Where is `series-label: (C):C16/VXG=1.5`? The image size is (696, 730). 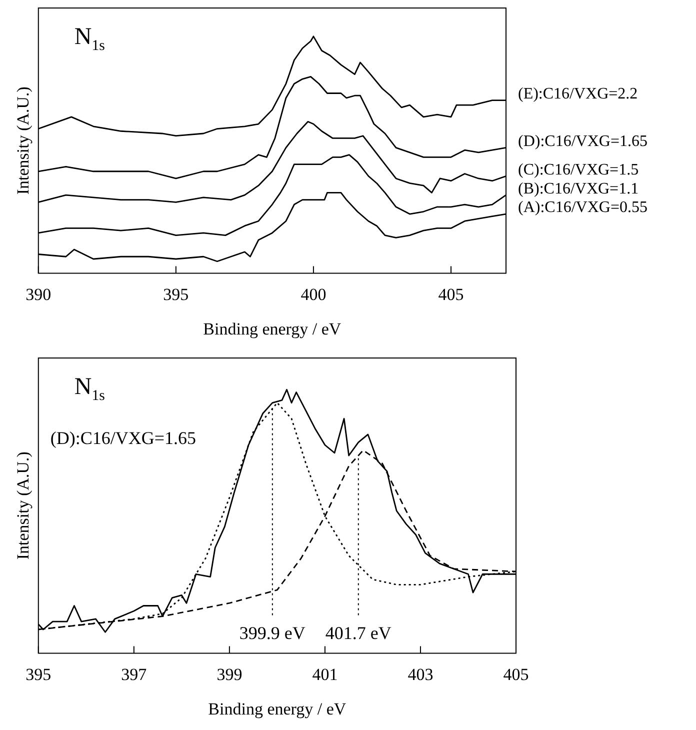
series-label: (C):C16/VXG=1.5 is located at coordinates (578, 169).